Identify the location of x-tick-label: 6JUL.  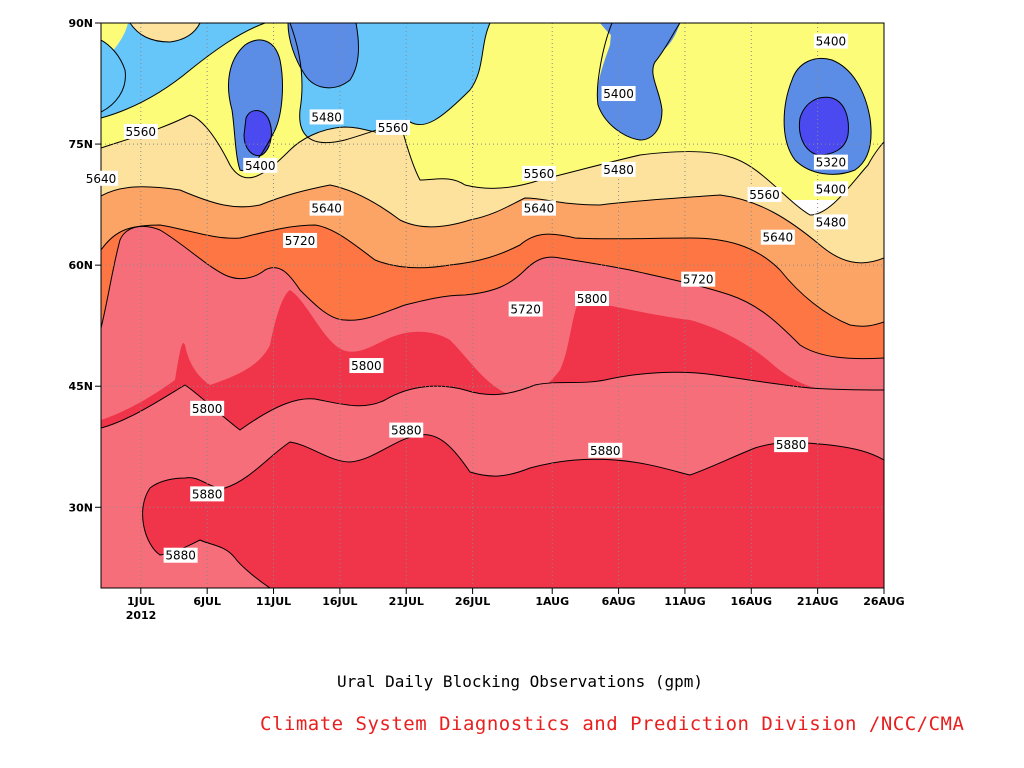
(207, 601).